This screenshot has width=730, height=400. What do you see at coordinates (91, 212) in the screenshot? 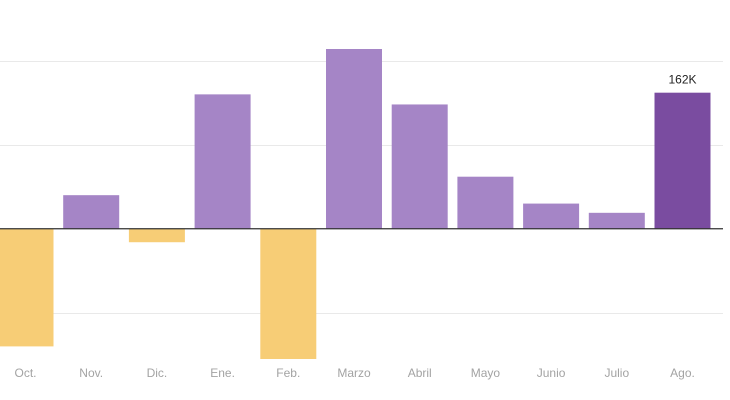
I see `bar-nov` at bounding box center [91, 212].